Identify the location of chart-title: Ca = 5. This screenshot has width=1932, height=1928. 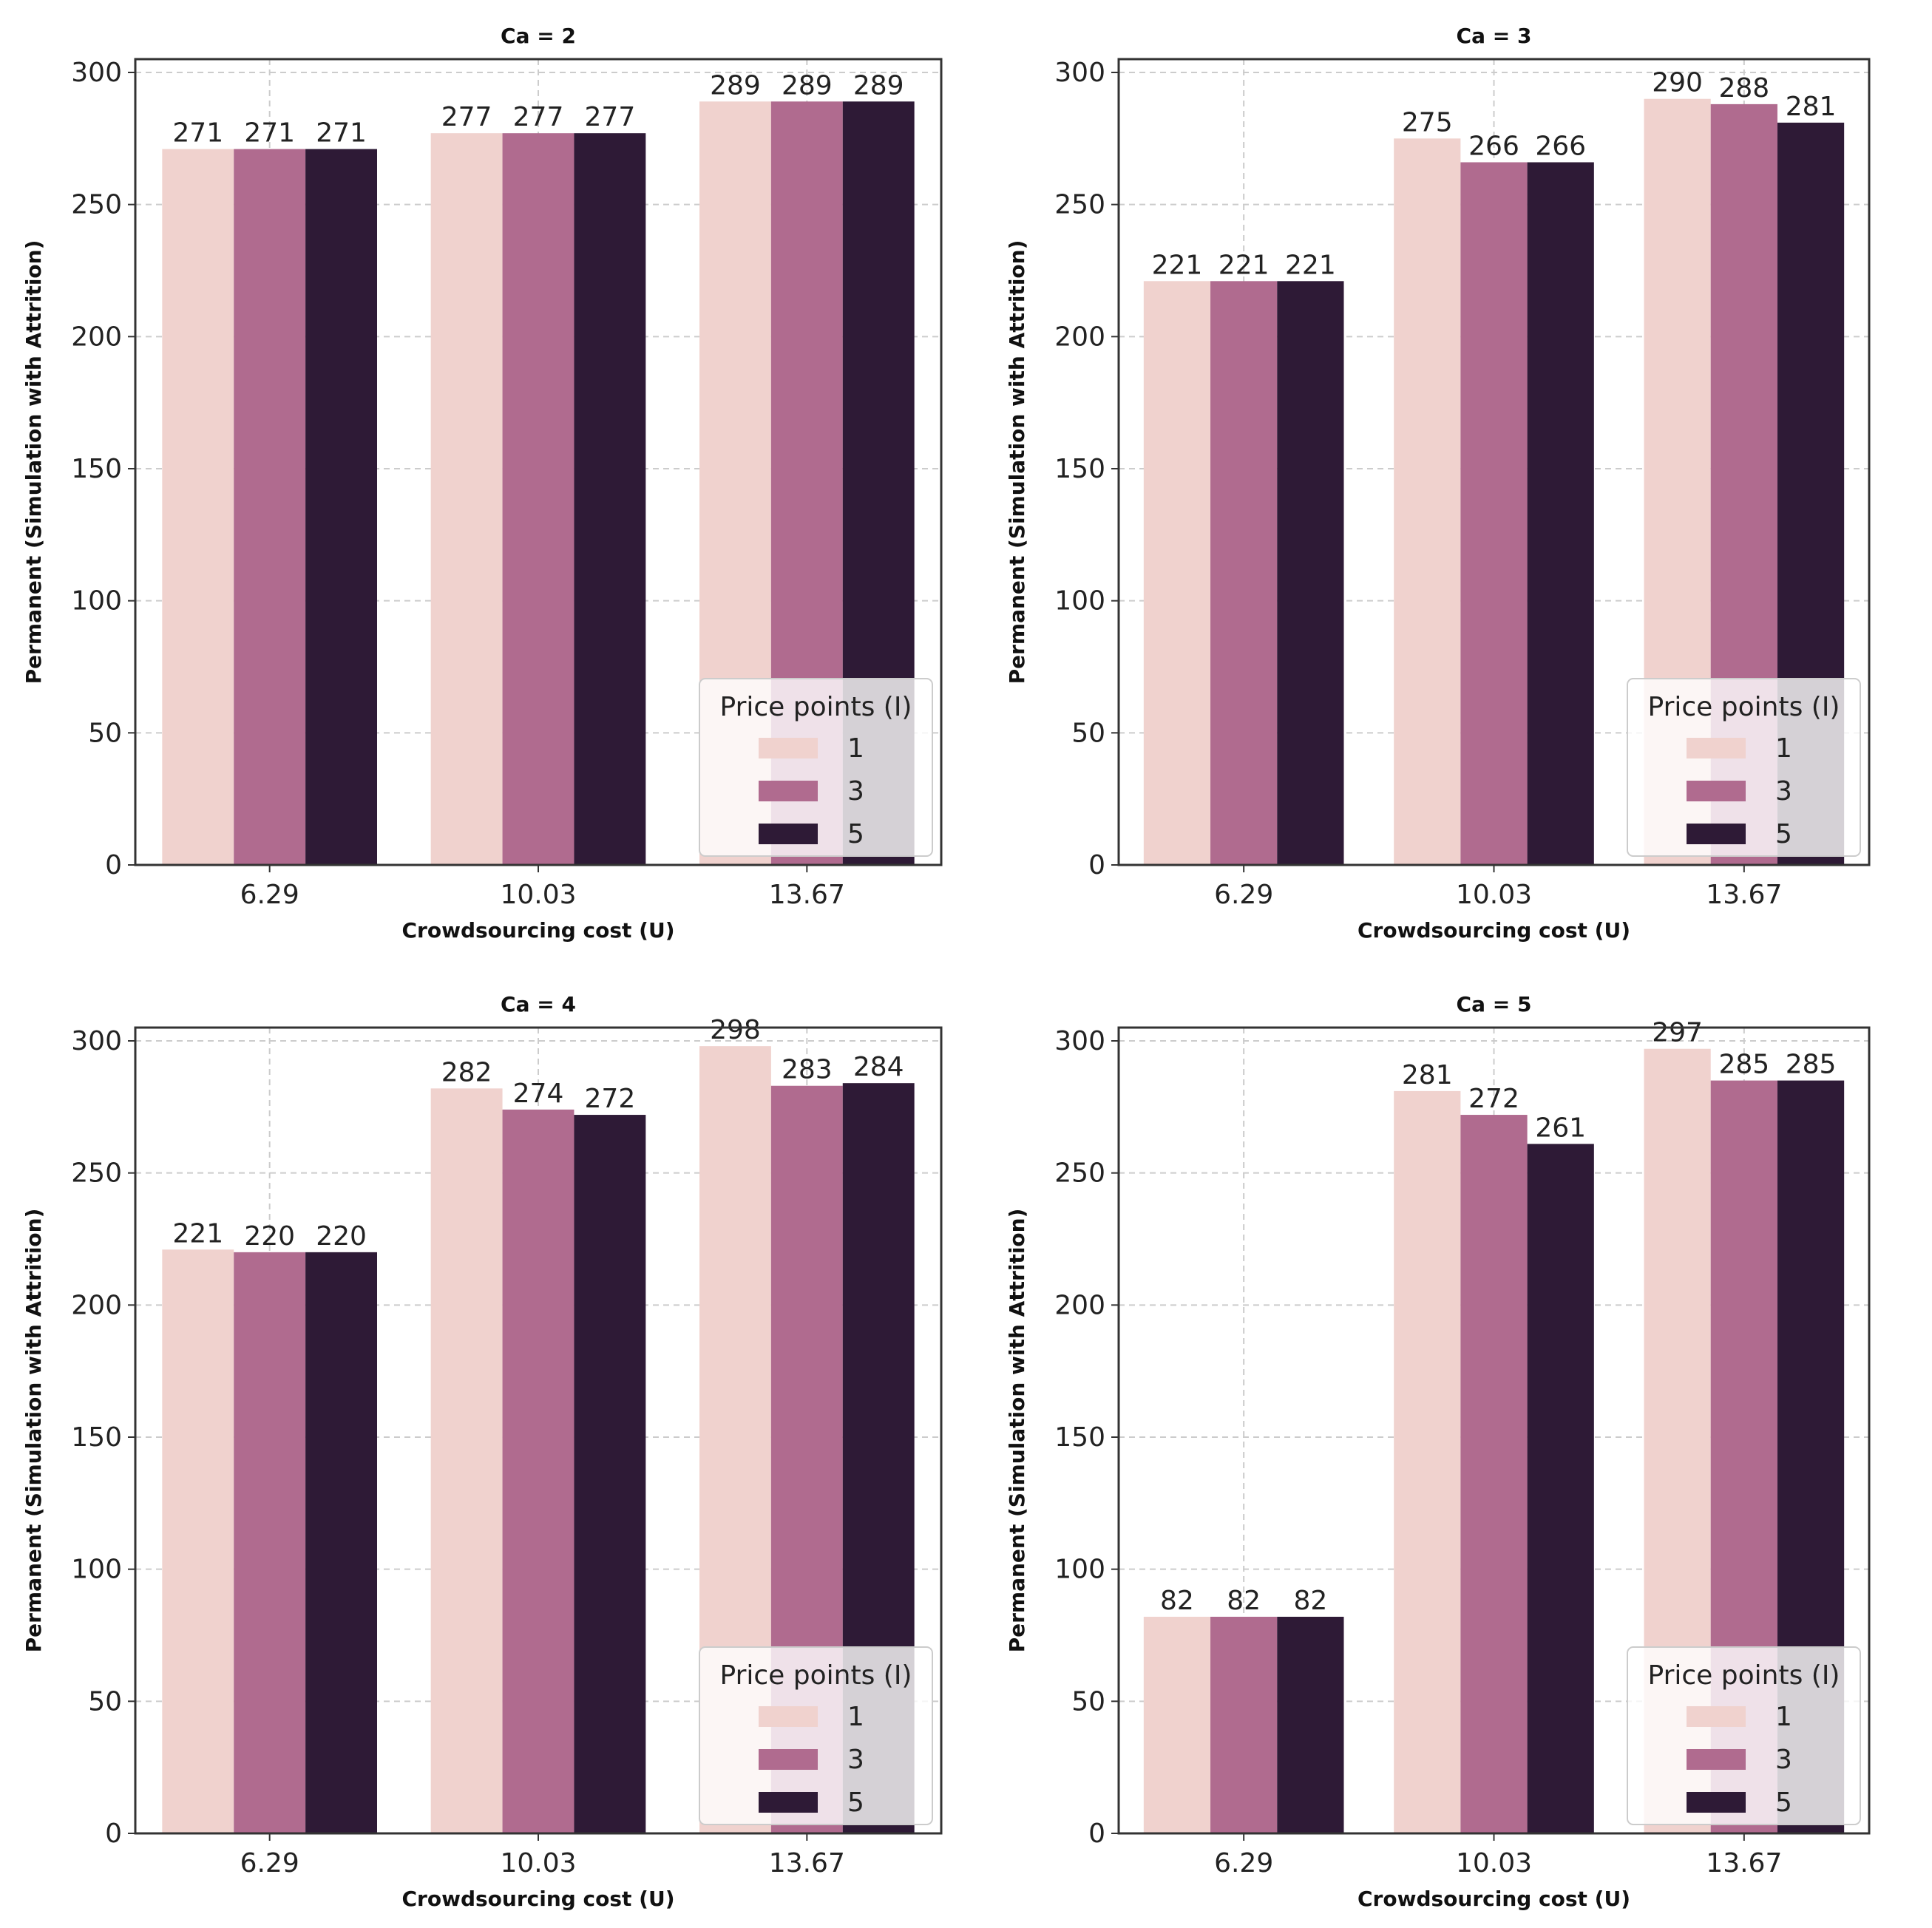
(1494, 1004).